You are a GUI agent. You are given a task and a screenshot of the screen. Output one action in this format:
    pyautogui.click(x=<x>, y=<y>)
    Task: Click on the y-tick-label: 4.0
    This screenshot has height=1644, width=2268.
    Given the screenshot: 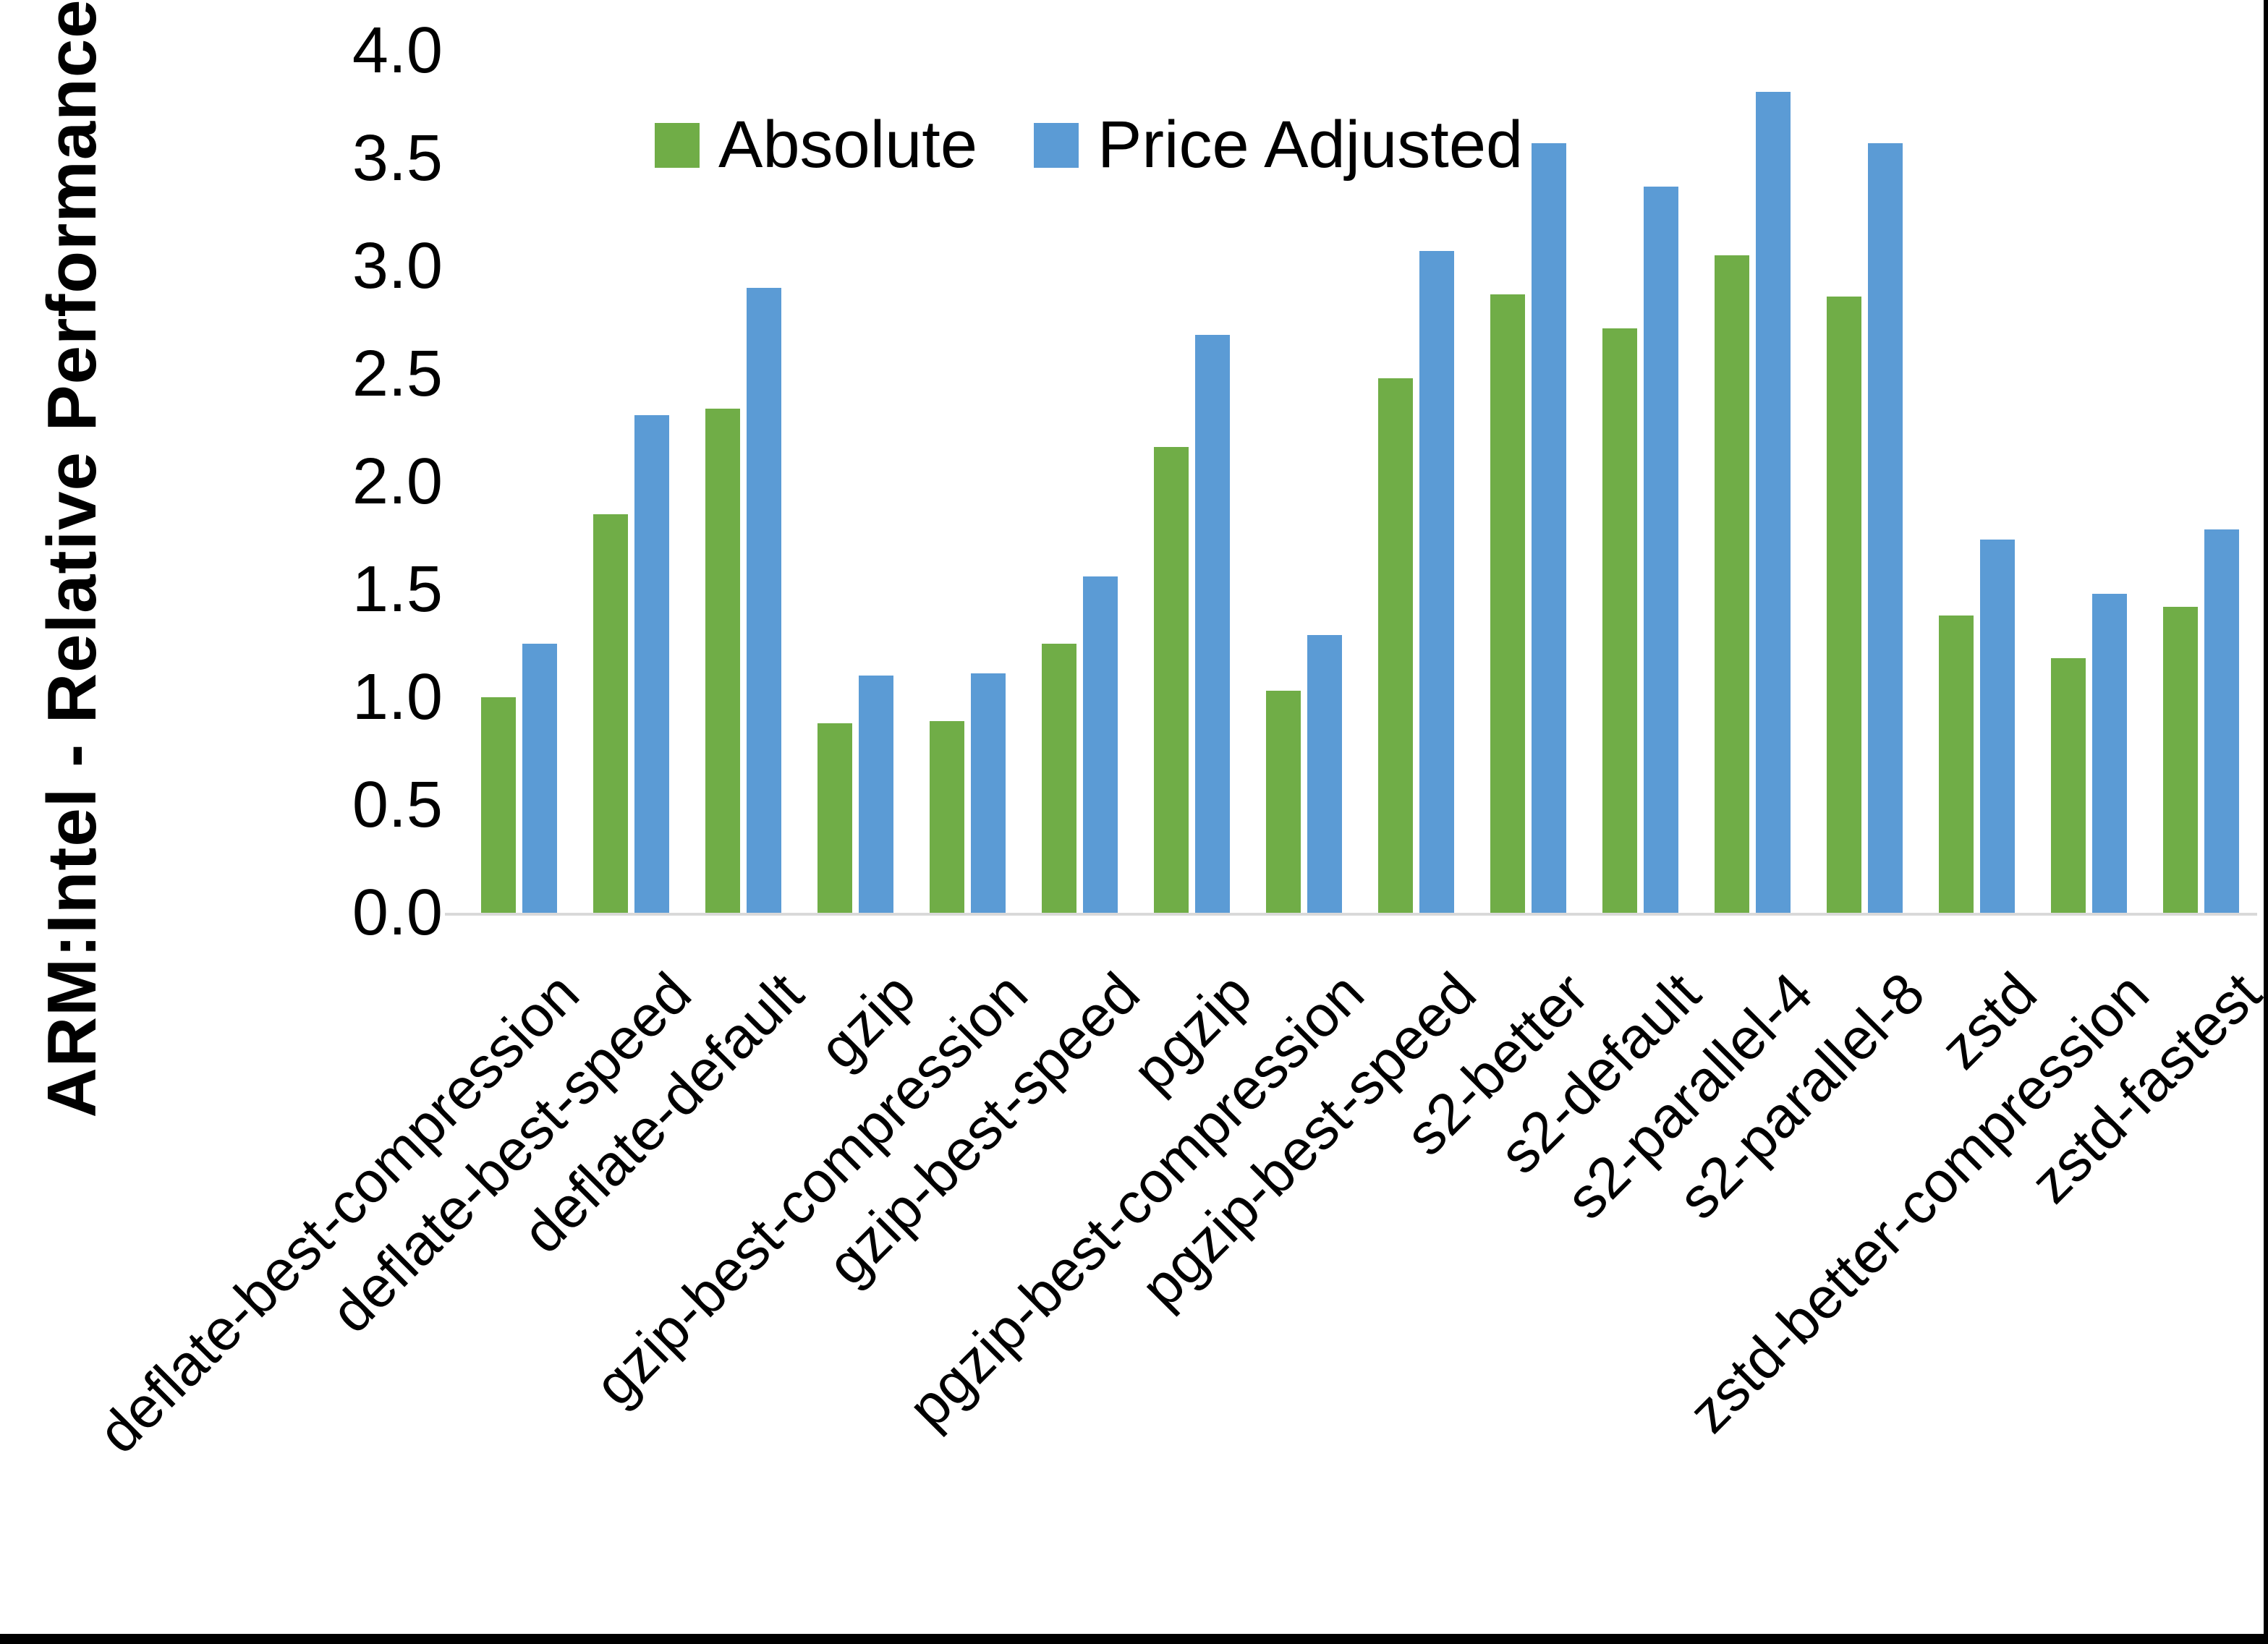 What is the action you would take?
    pyautogui.click(x=397, y=50)
    